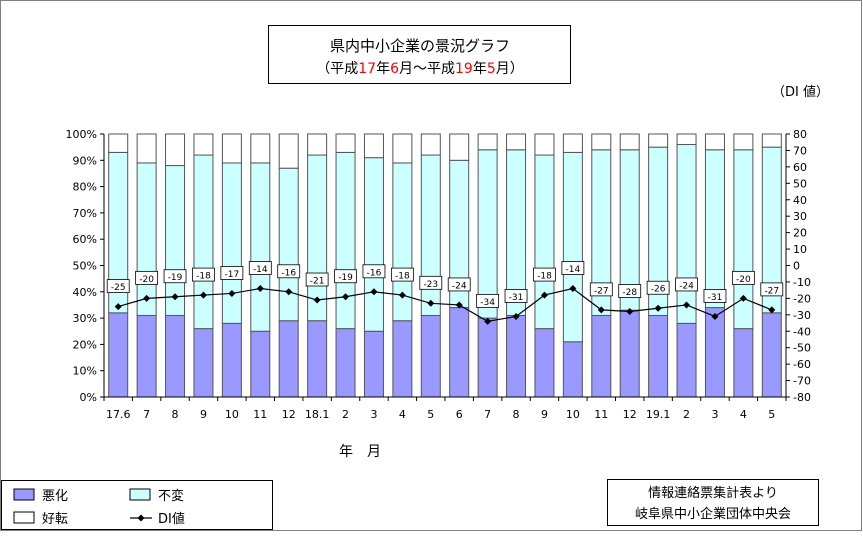 The width and height of the screenshot is (863, 536). What do you see at coordinates (85, 292) in the screenshot?
I see `left-tick-label: 40%` at bounding box center [85, 292].